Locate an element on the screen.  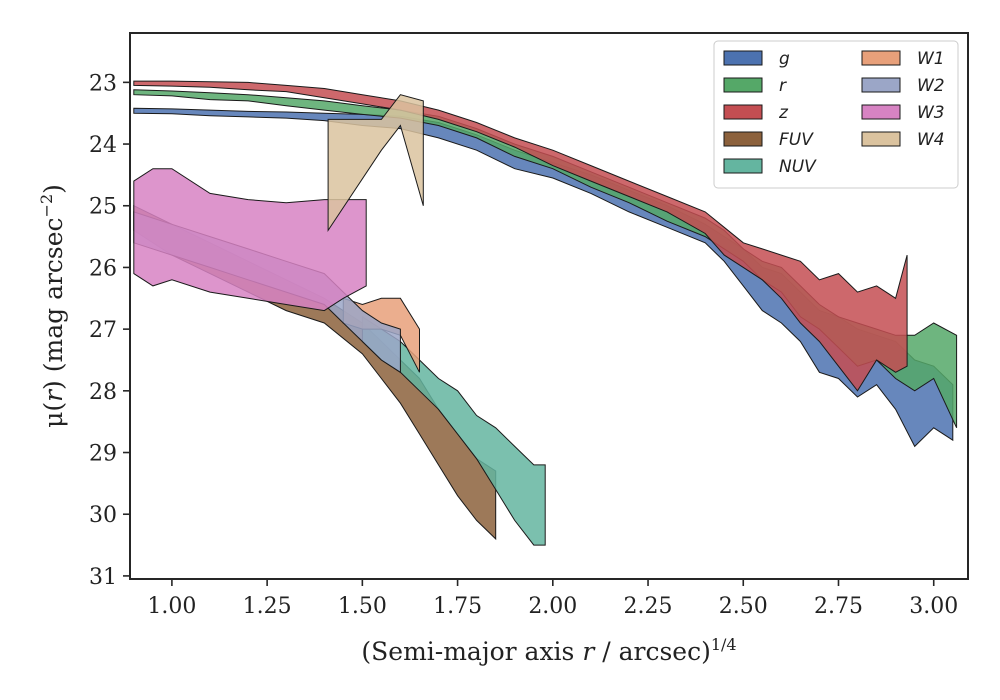
band-w4 is located at coordinates (375, 163).